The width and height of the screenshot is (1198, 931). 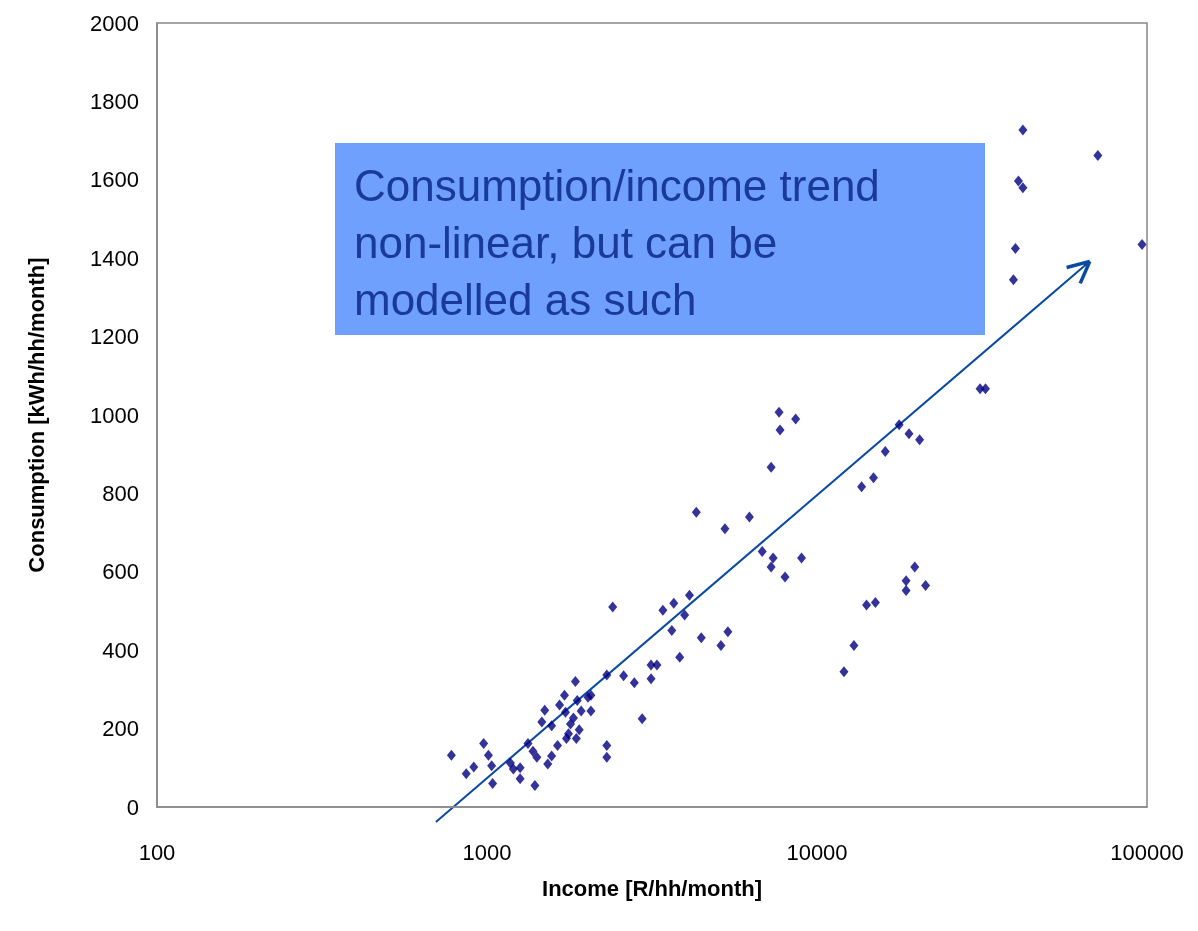 What do you see at coordinates (157, 852) in the screenshot?
I see `x-tick-label: 100` at bounding box center [157, 852].